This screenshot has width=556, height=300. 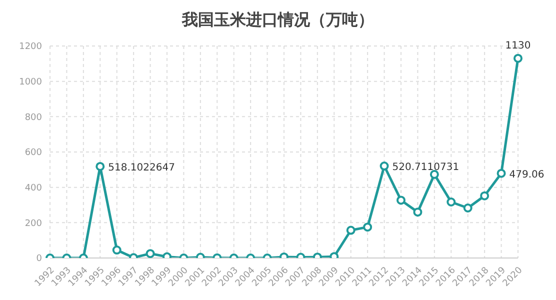 I want to click on data-label: 520.7110731, so click(x=426, y=168).